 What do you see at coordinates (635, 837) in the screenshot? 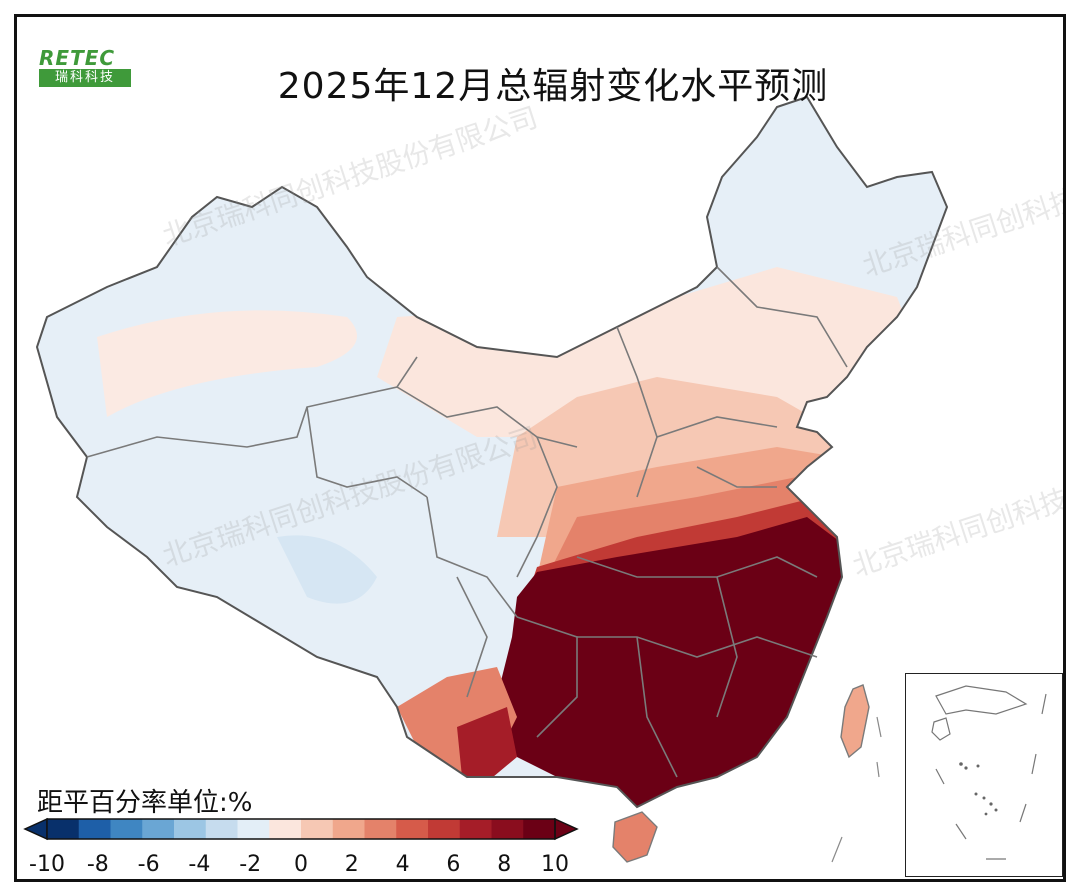
I see `hainan-island` at bounding box center [635, 837].